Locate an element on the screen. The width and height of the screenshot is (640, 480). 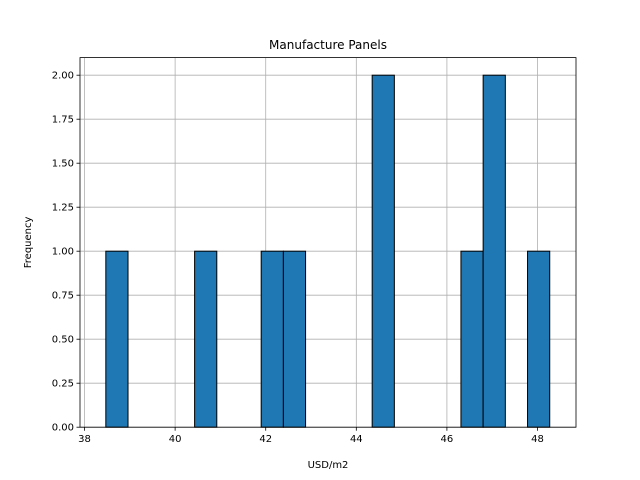
y-tick-label: 1.25 is located at coordinates (63, 208).